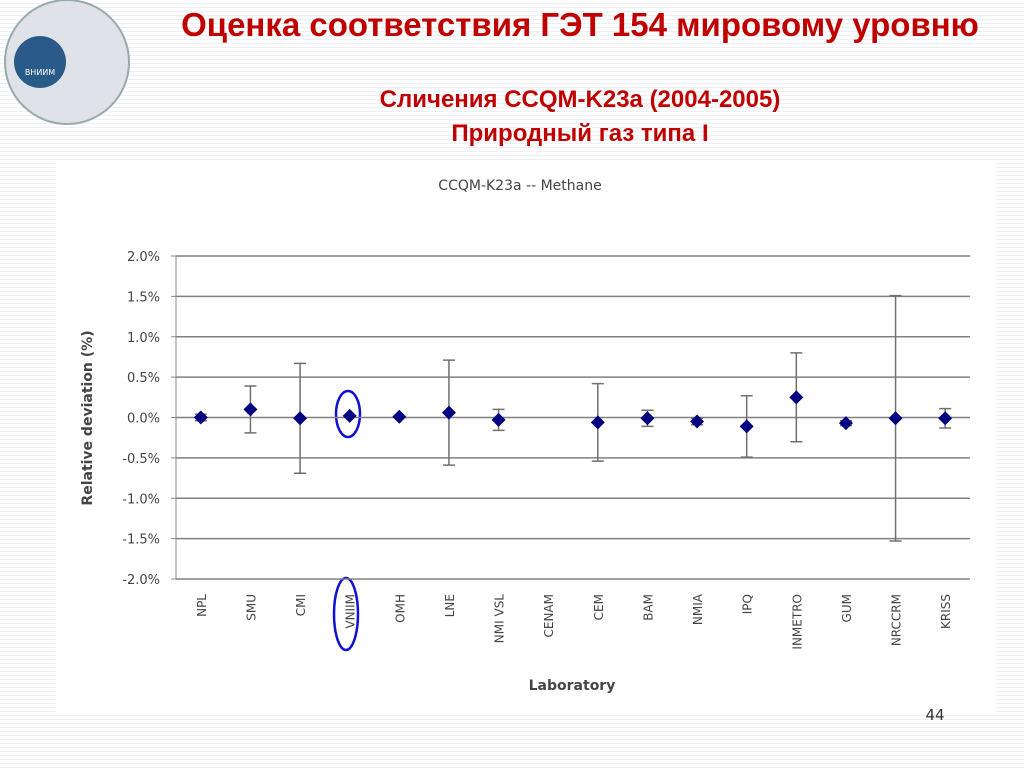  What do you see at coordinates (580, 99) in the screenshot?
I see `slide-subtitle: Сличения CCQM-K23a (2004-2005)` at bounding box center [580, 99].